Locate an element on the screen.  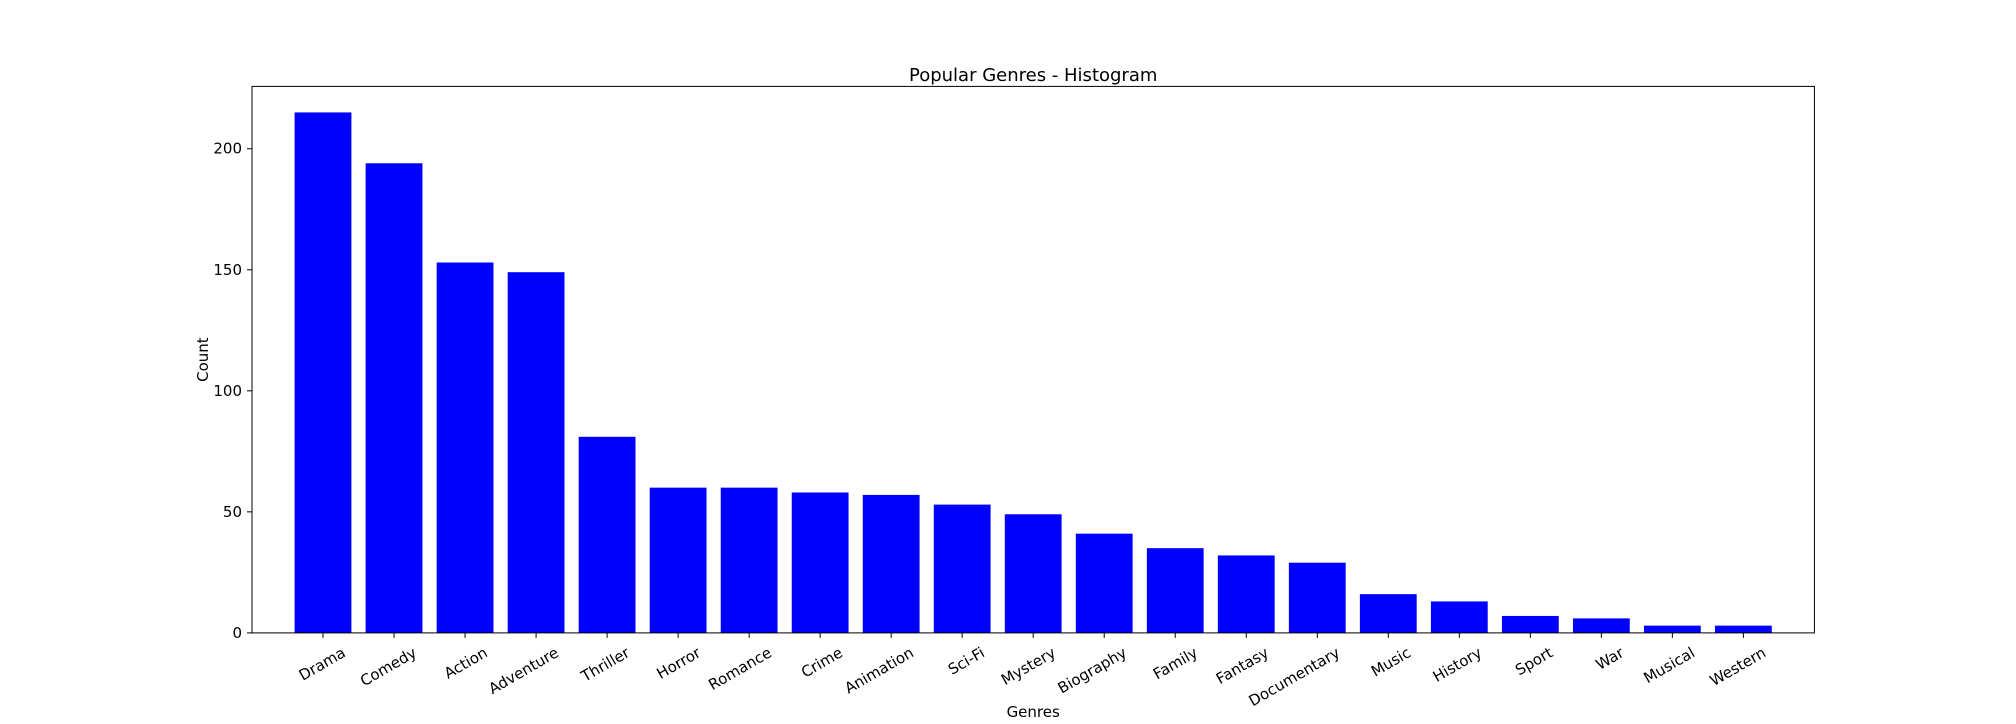
bar-crime is located at coordinates (820, 562).